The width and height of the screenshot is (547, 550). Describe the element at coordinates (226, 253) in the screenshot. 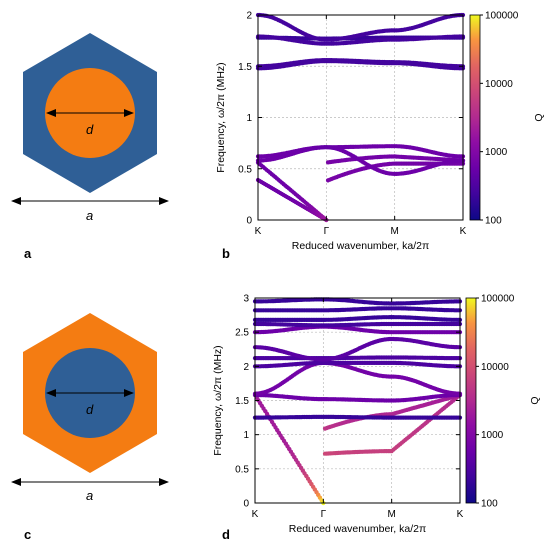

I see `panel-label-b: b` at that location.